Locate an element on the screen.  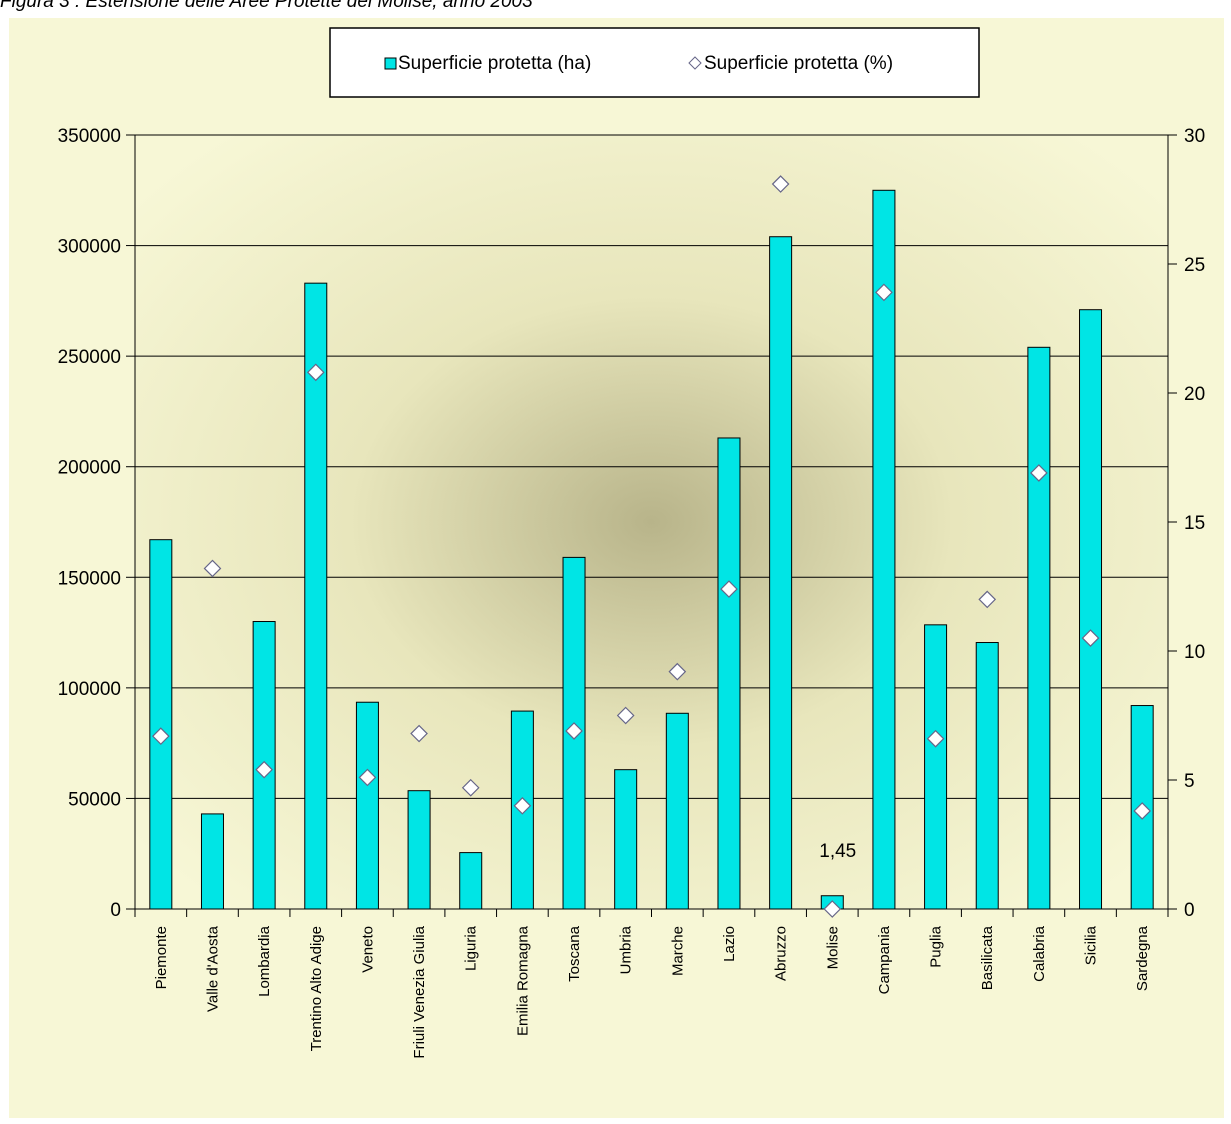
left-tick-label: 100000 is located at coordinates (89, 689).